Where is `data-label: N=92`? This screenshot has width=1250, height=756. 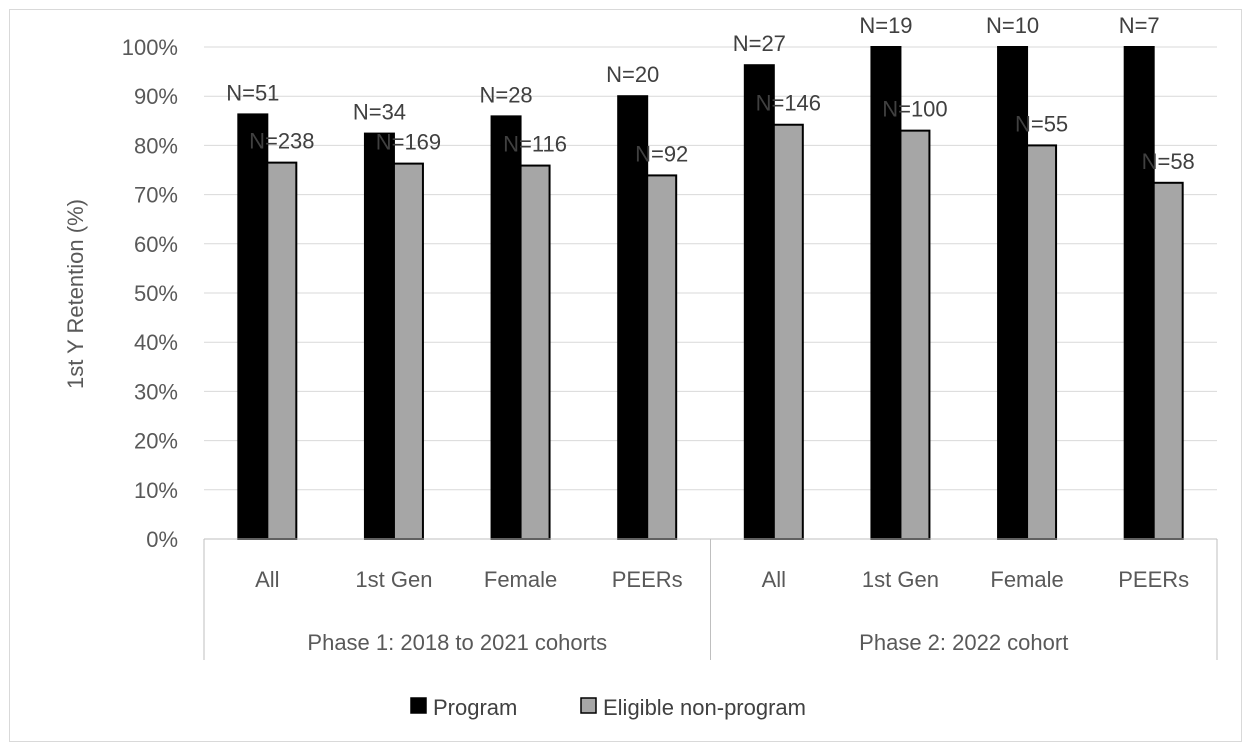 data-label: N=92 is located at coordinates (661, 153).